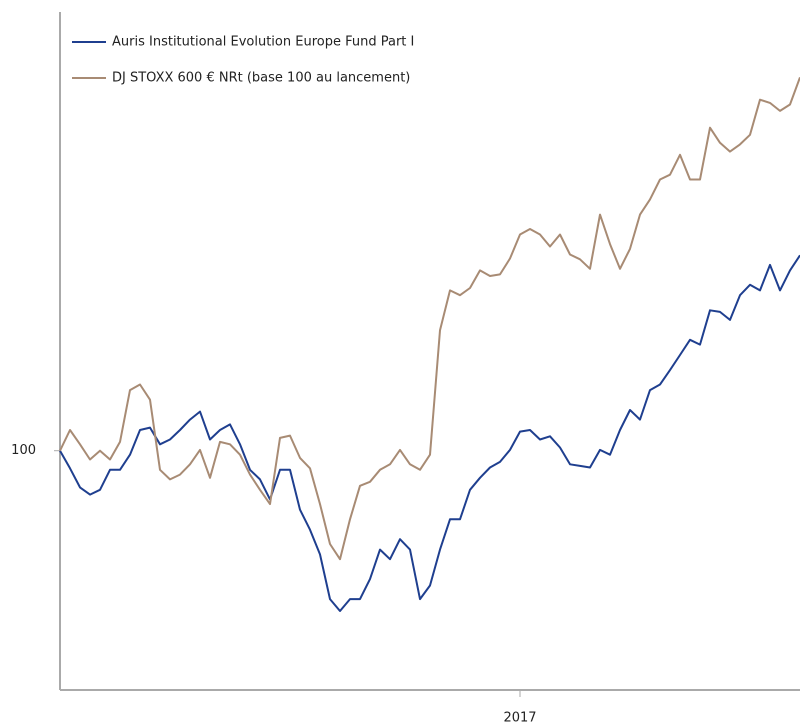 The width and height of the screenshot is (800, 726). Describe the element at coordinates (519, 718) in the screenshot. I see `x-tick-label: 2017` at that location.